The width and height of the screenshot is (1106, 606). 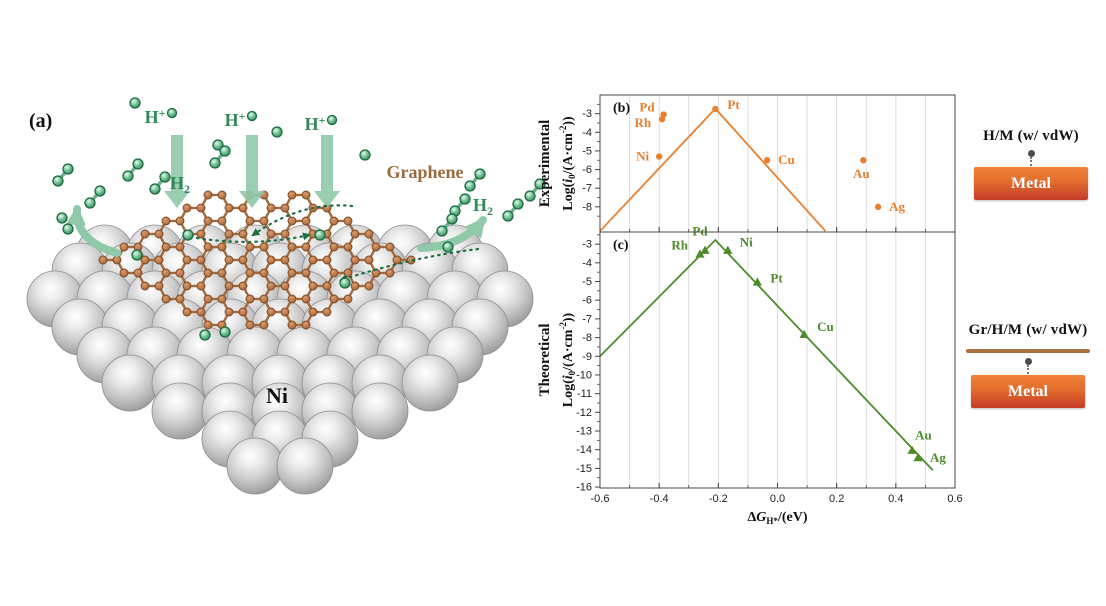 What do you see at coordinates (1028, 351) in the screenshot?
I see `graphene-layer-line` at bounding box center [1028, 351].